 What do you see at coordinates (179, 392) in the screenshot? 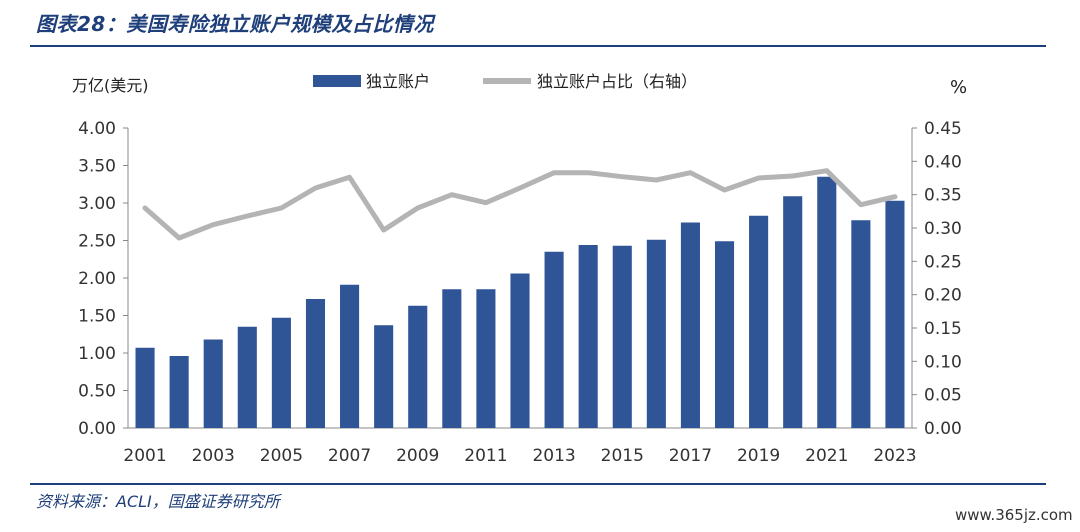
I see `bar-2002` at bounding box center [179, 392].